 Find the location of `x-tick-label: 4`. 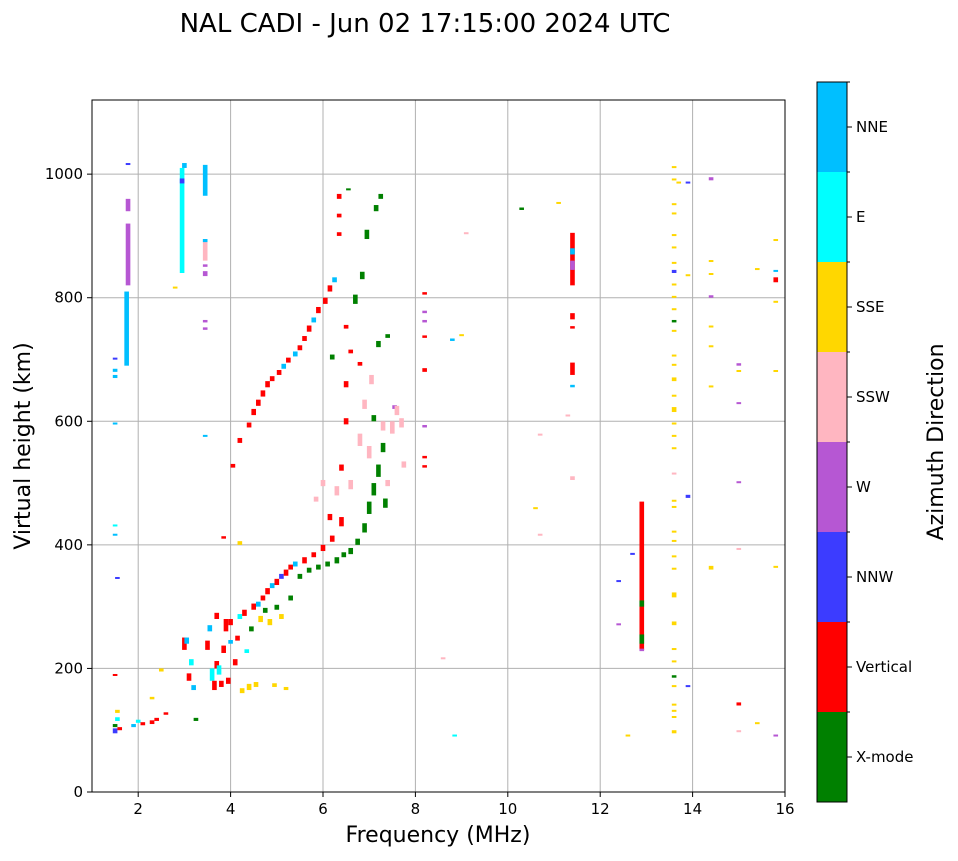

x-tick-label: 4 is located at coordinates (231, 809).